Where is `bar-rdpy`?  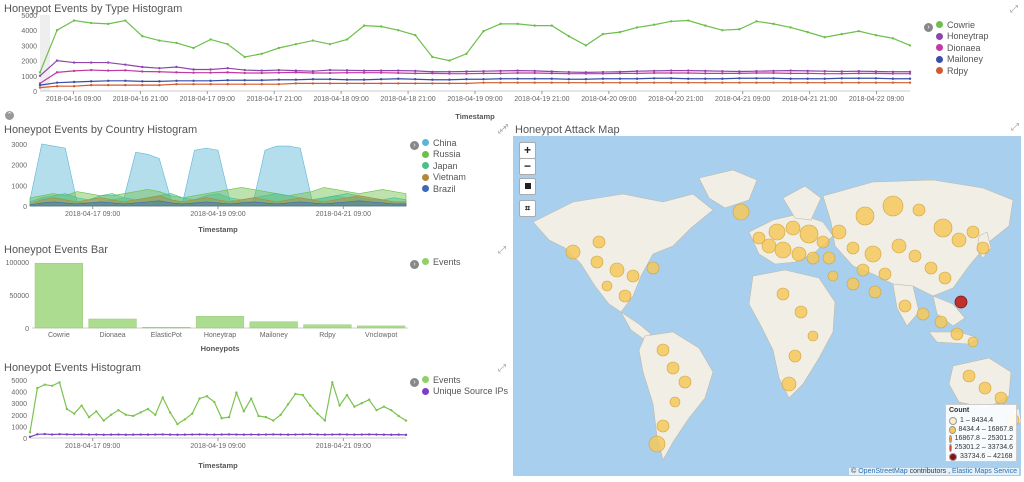
bar-rdpy is located at coordinates (327, 326).